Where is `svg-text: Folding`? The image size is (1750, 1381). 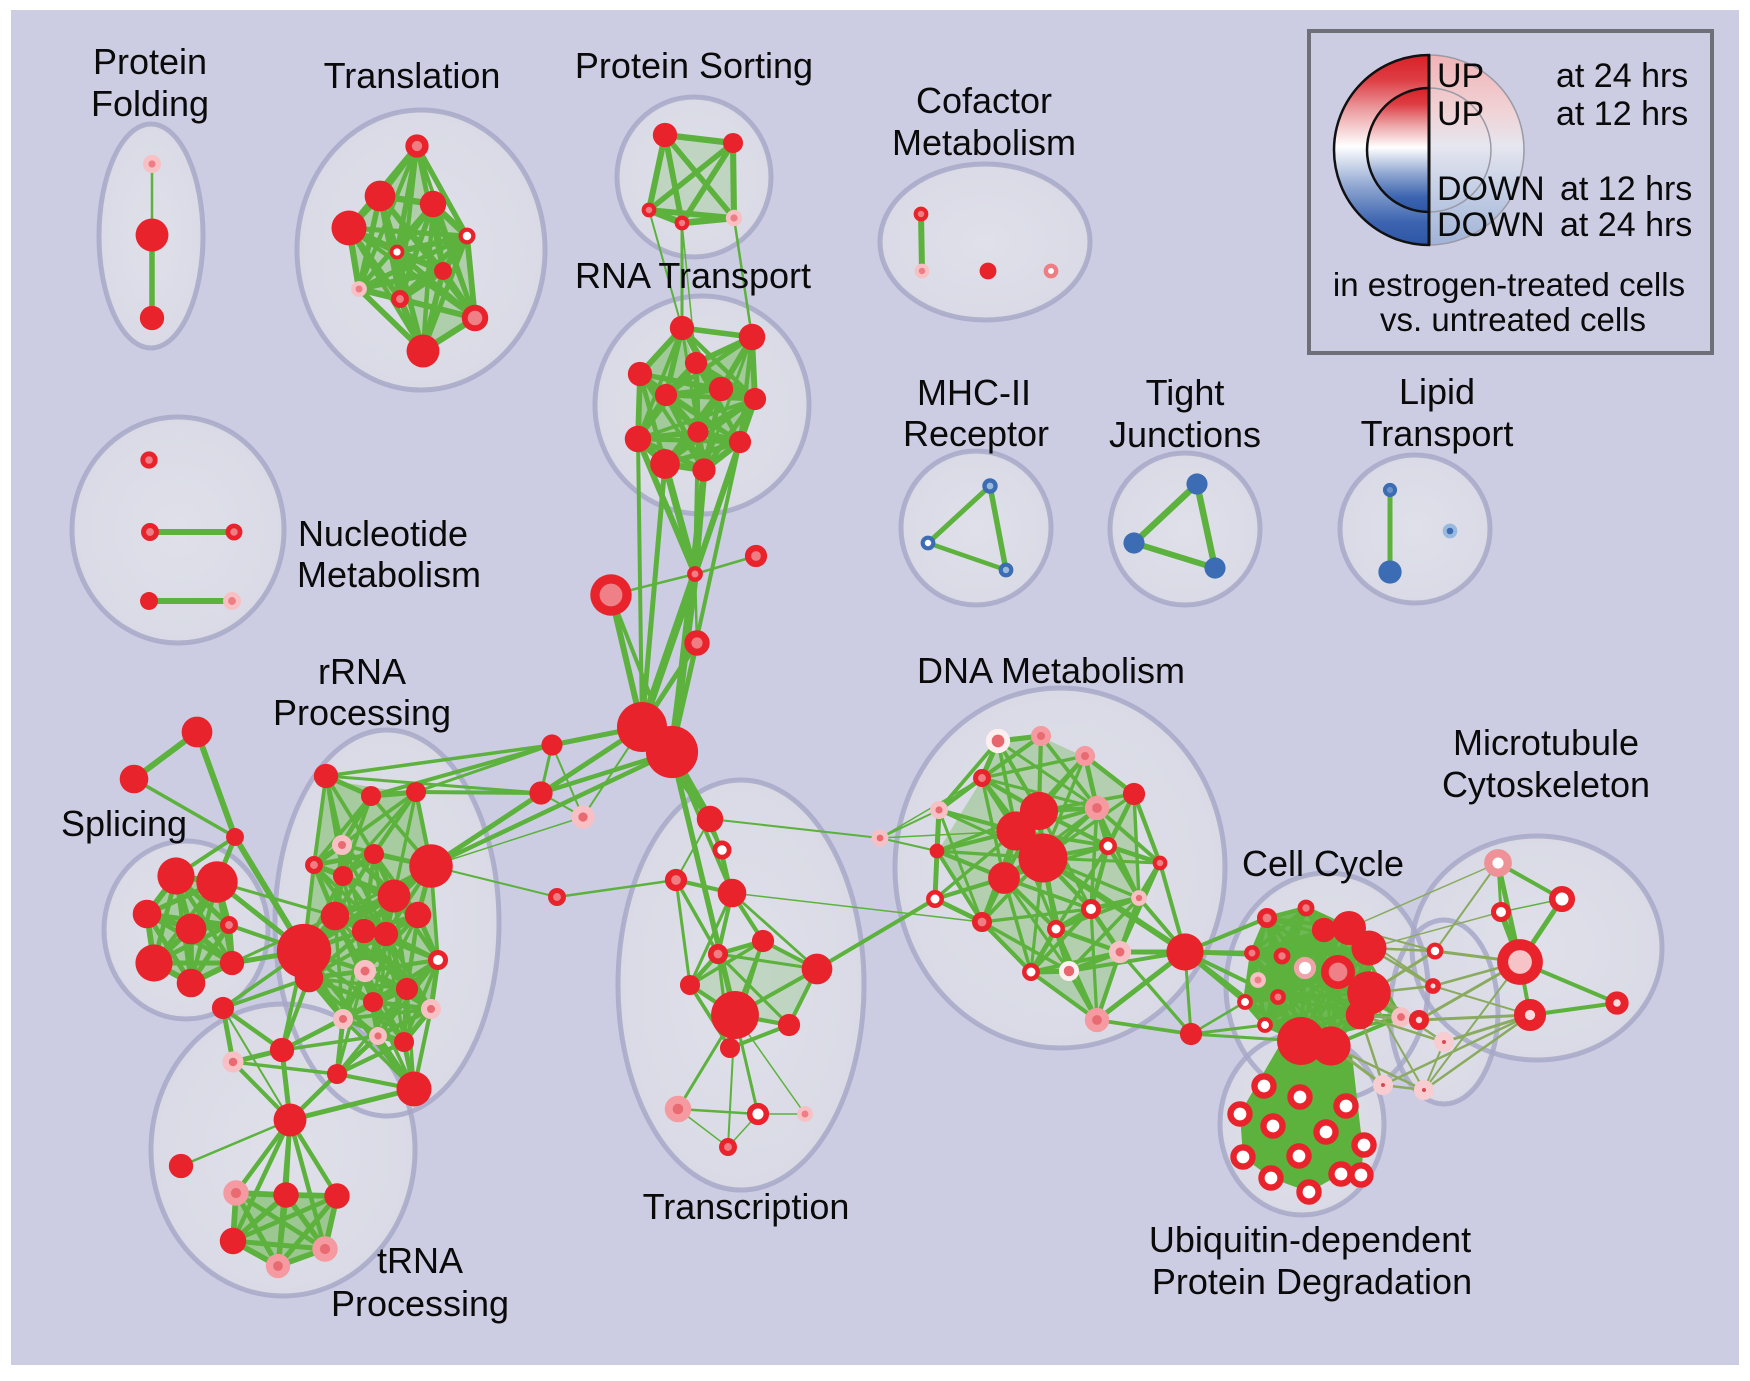
svg-text: Folding is located at coordinates (150, 103).